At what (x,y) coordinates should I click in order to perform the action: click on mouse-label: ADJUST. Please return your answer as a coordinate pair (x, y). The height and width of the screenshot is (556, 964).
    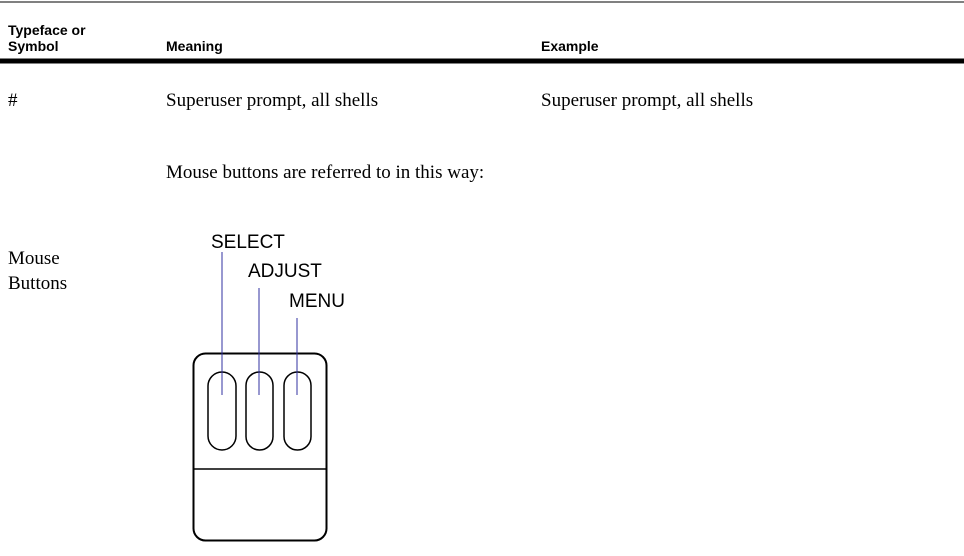
    Looking at the image, I should click on (285, 271).